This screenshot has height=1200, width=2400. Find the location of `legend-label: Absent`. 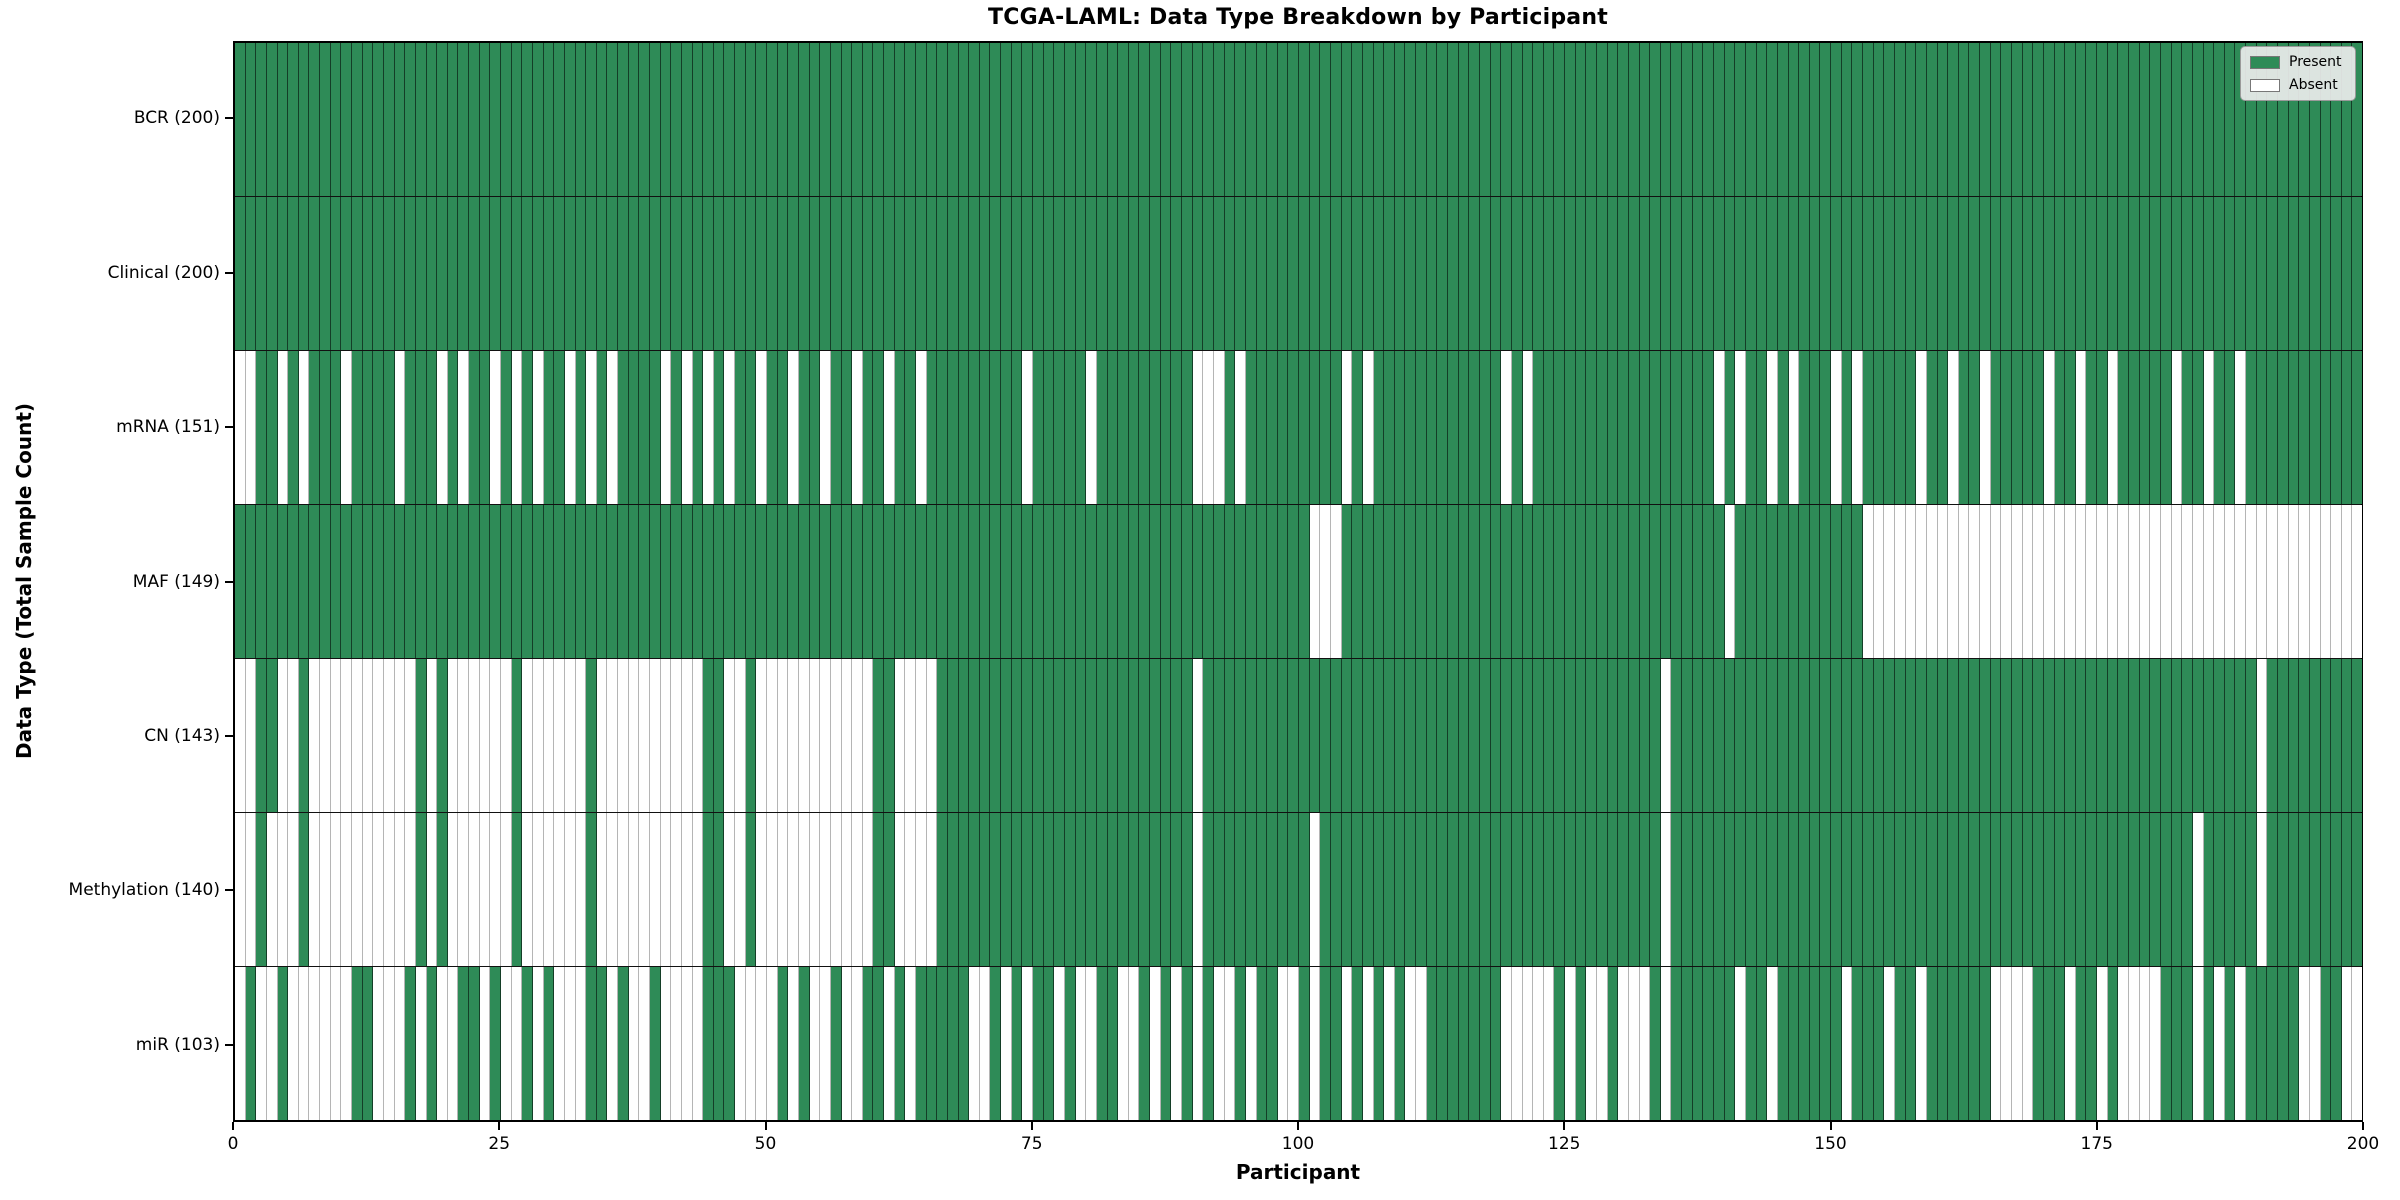

legend-label: Absent is located at coordinates (2313, 85).